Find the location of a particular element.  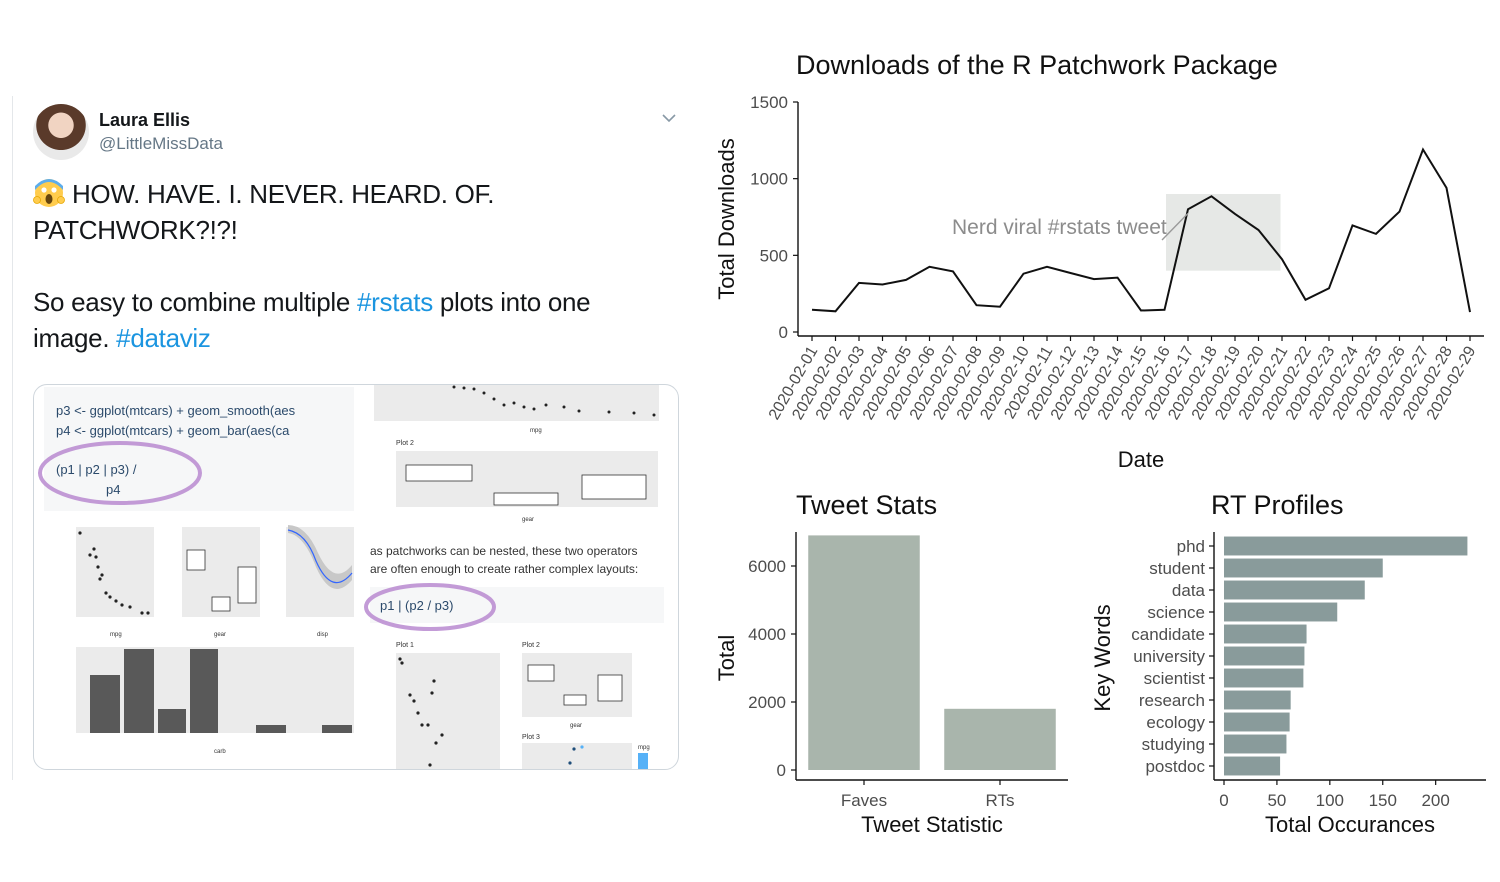

mini-legend-mpg: mpg is located at coordinates (644, 748).